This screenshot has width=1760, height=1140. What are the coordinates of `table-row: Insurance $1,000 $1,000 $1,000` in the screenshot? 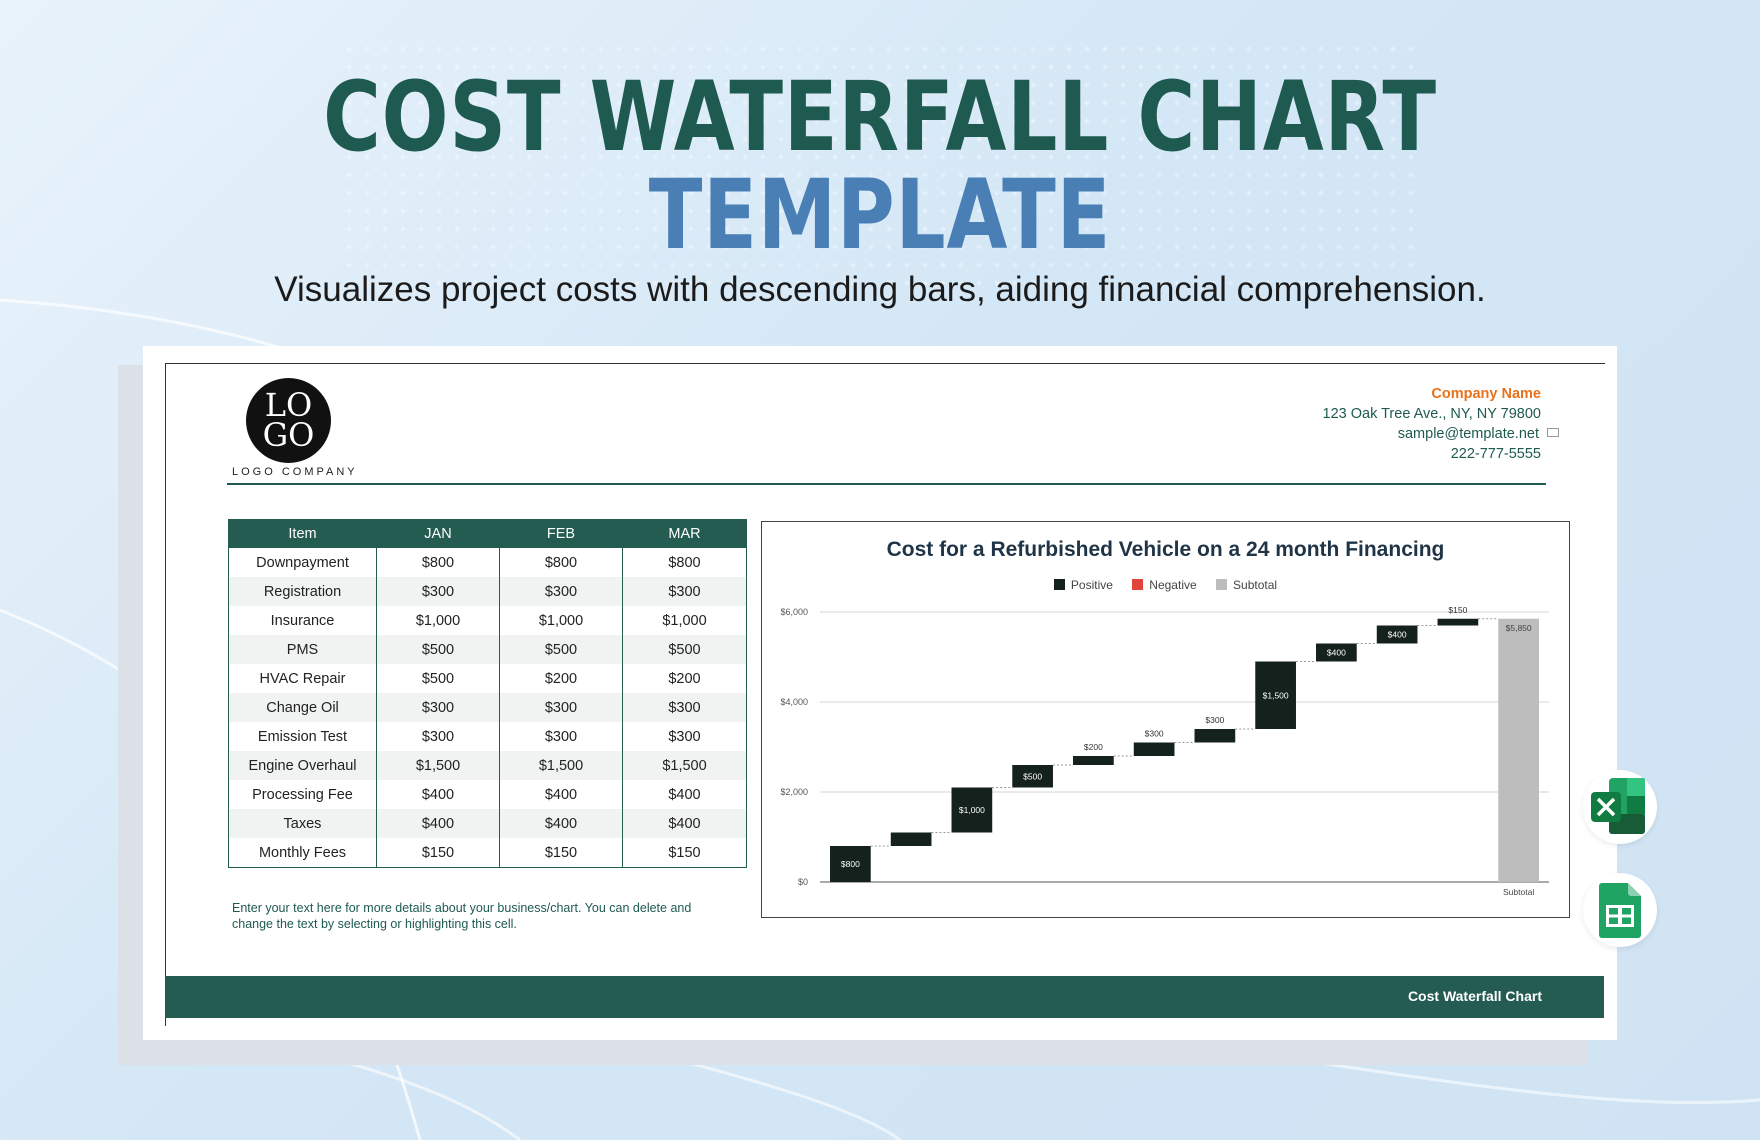 It's located at (487, 620).